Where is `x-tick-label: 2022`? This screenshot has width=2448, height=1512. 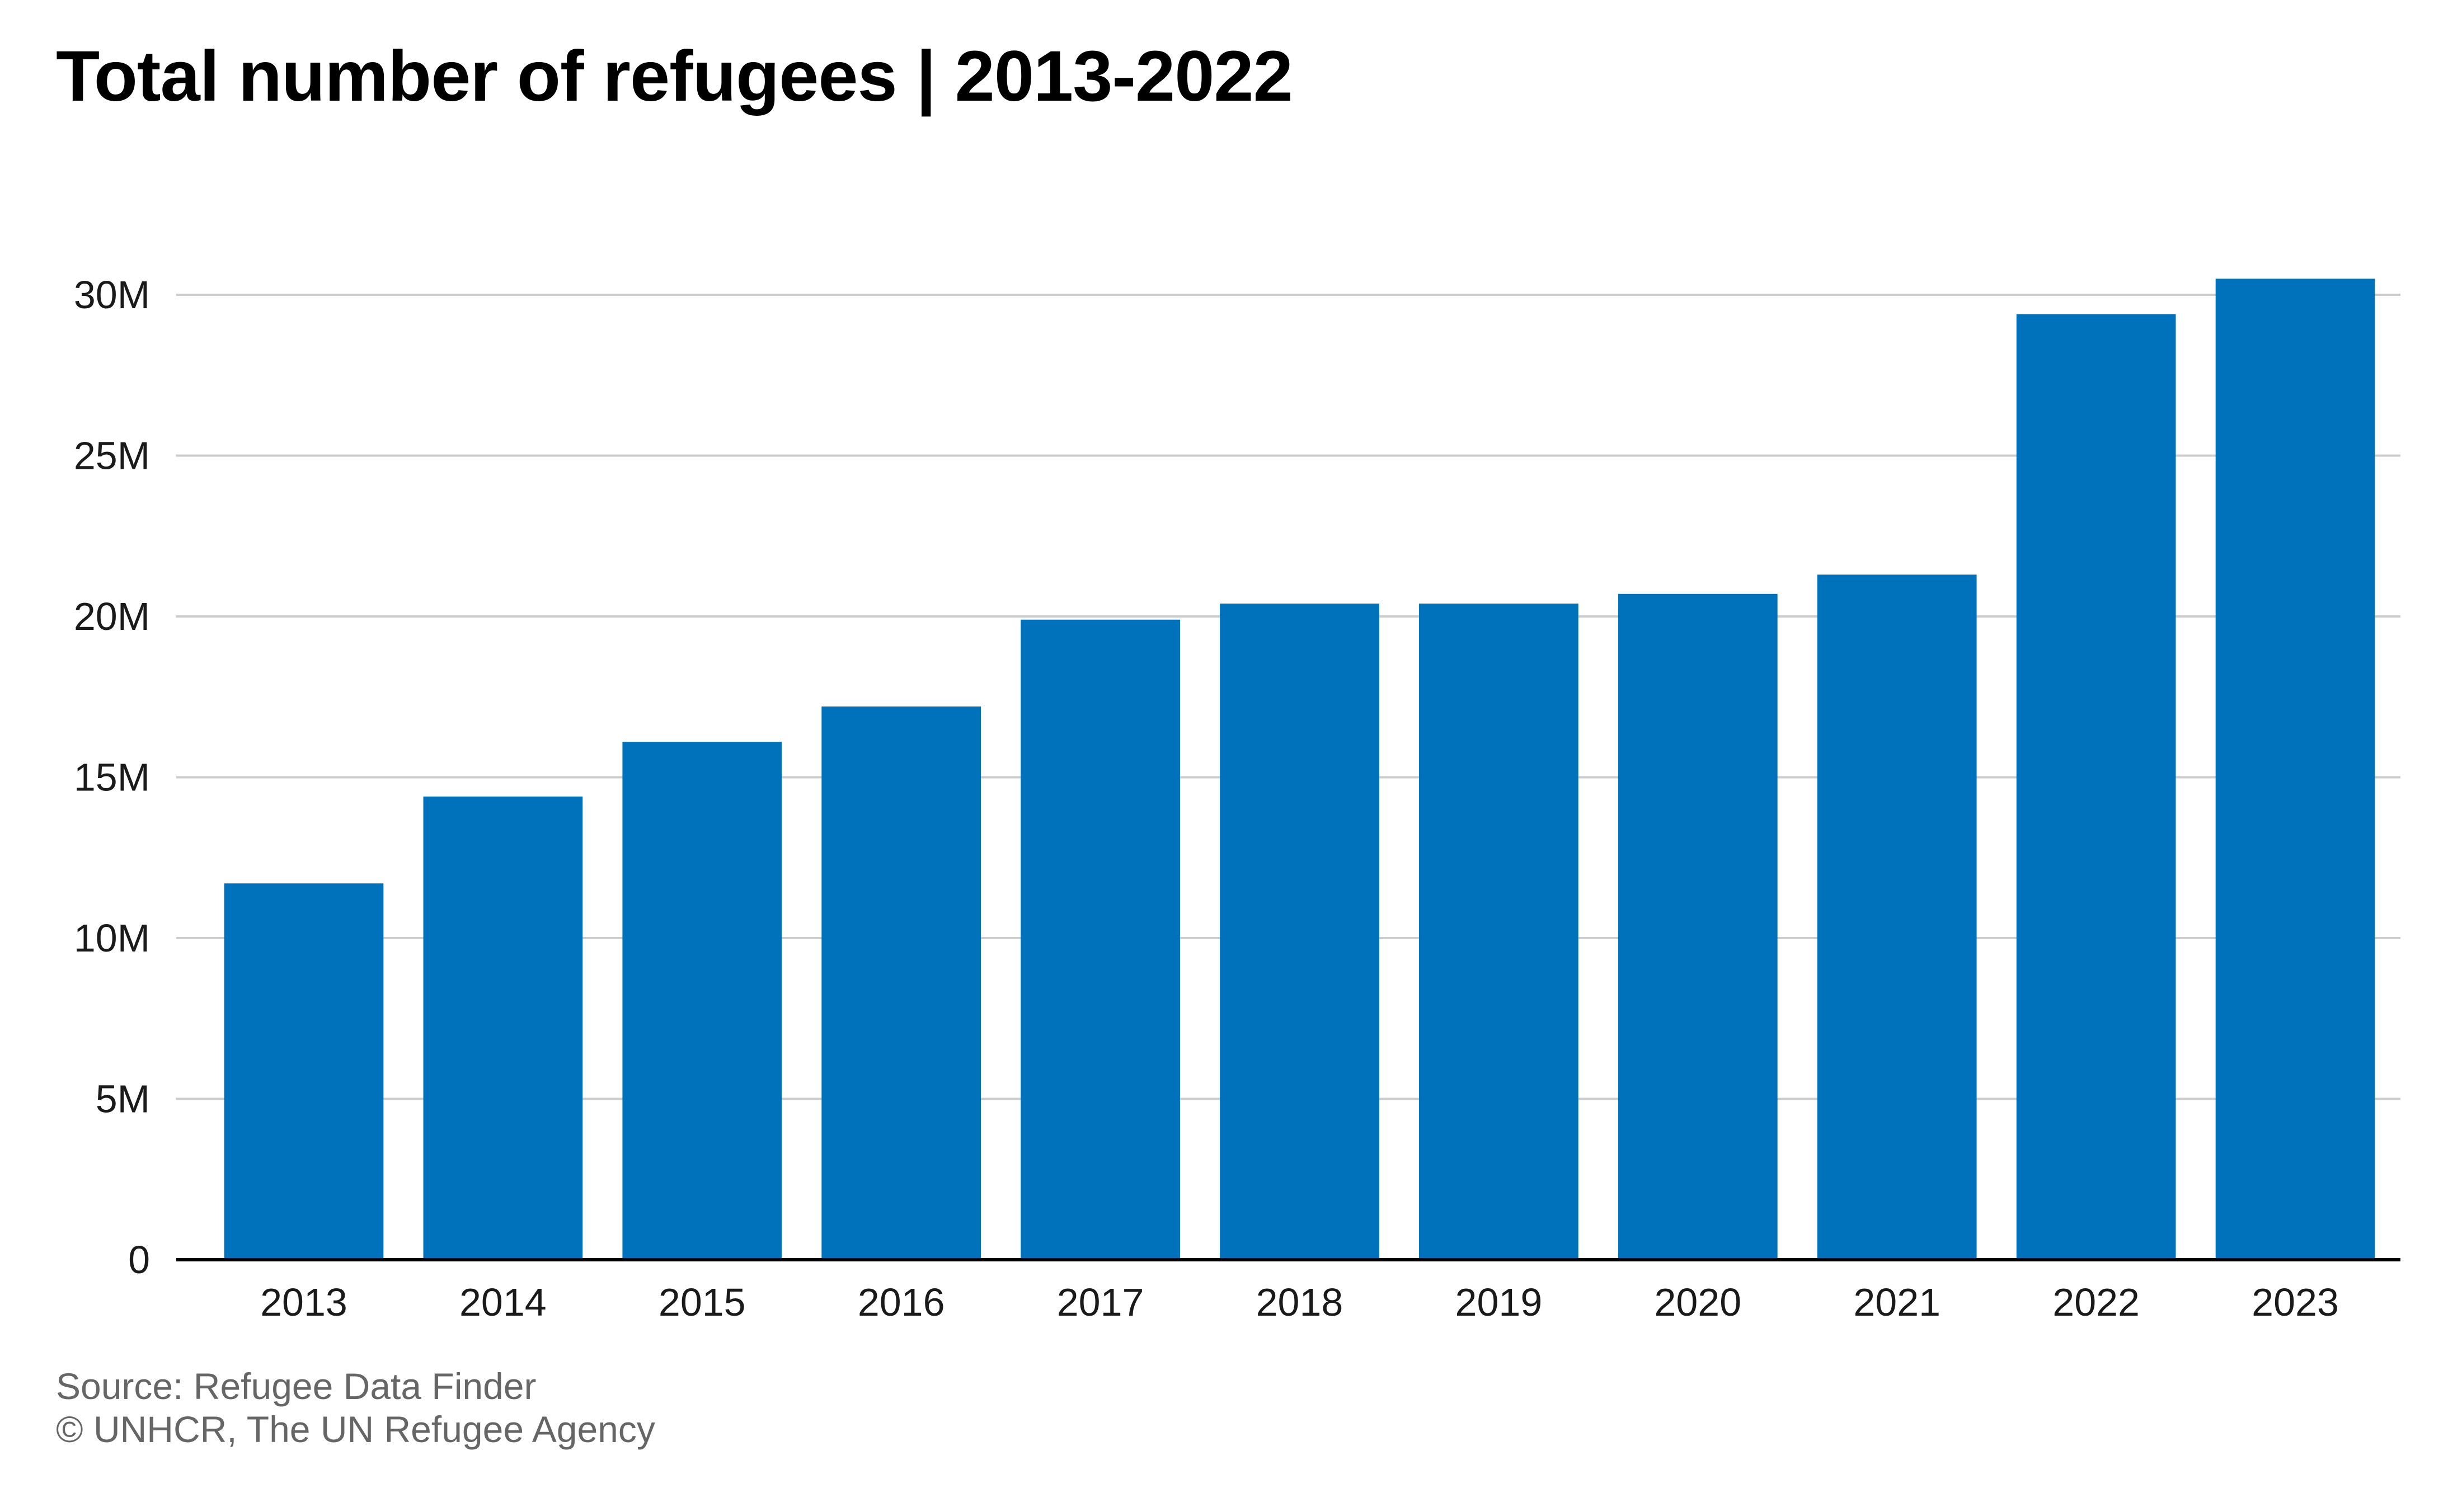
x-tick-label: 2022 is located at coordinates (2096, 1302).